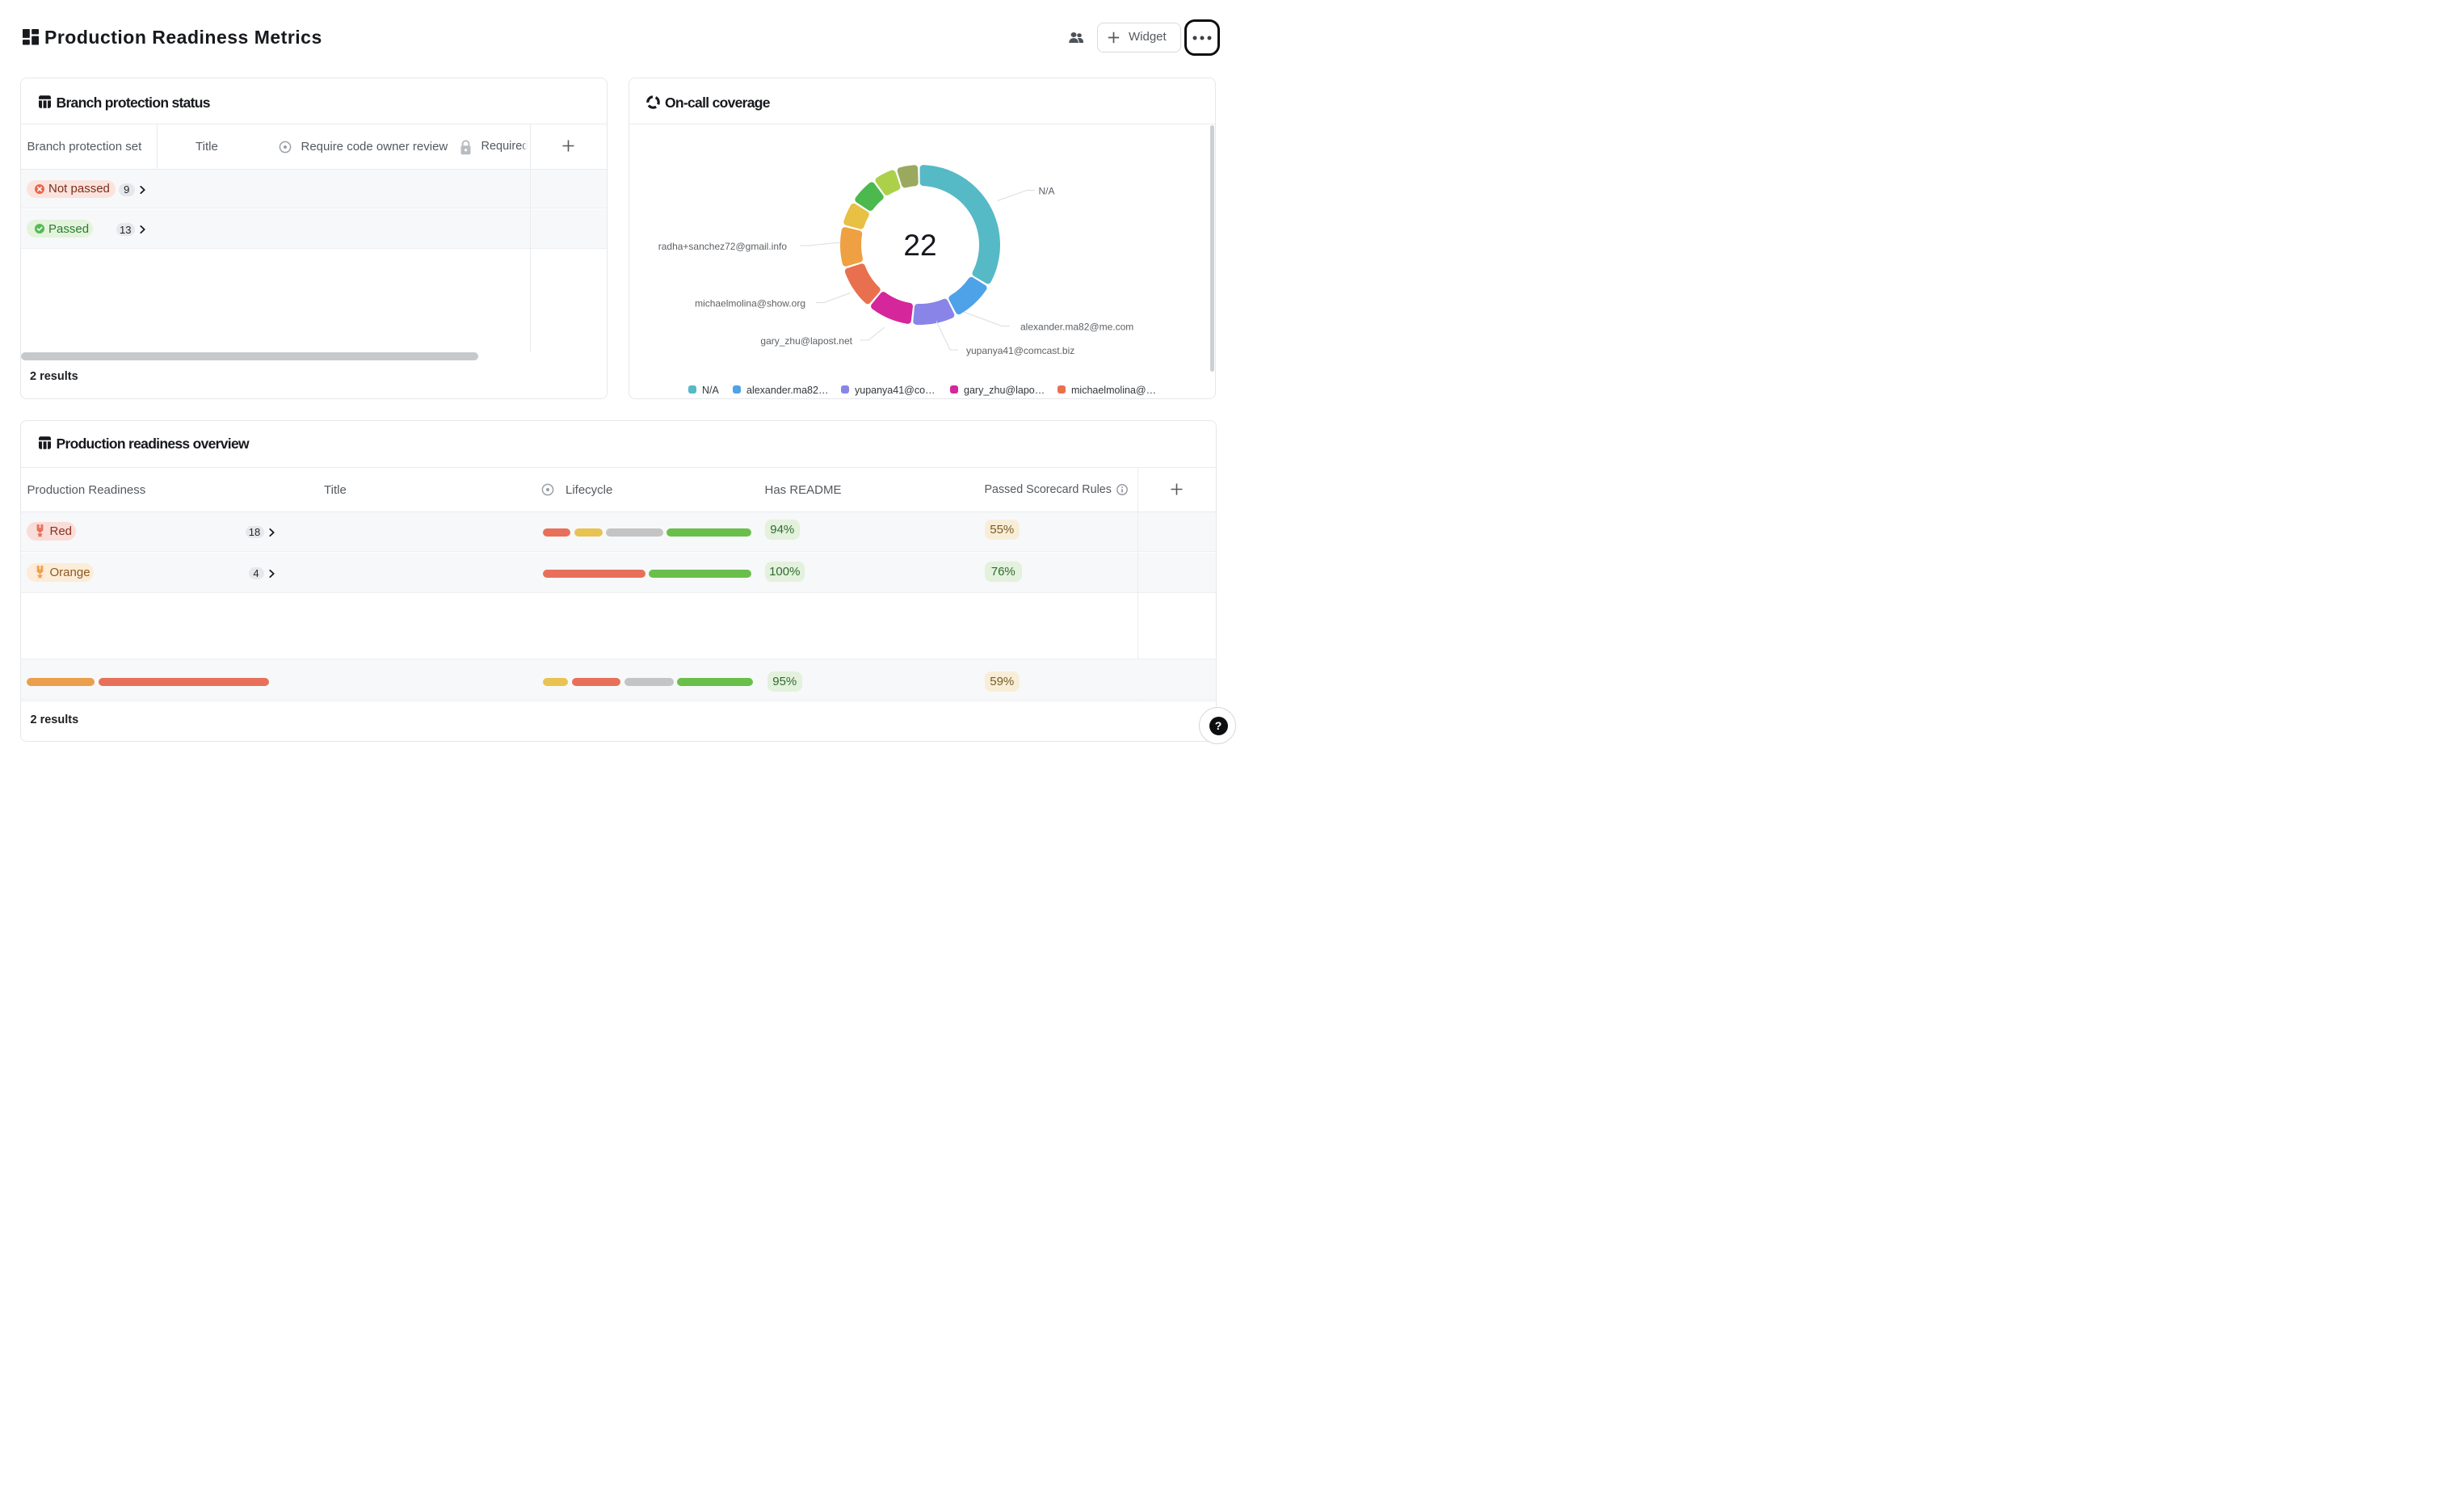 This screenshot has width=2464, height=1490. I want to click on svg-text: yupanya41@comcast.biz, so click(1020, 350).